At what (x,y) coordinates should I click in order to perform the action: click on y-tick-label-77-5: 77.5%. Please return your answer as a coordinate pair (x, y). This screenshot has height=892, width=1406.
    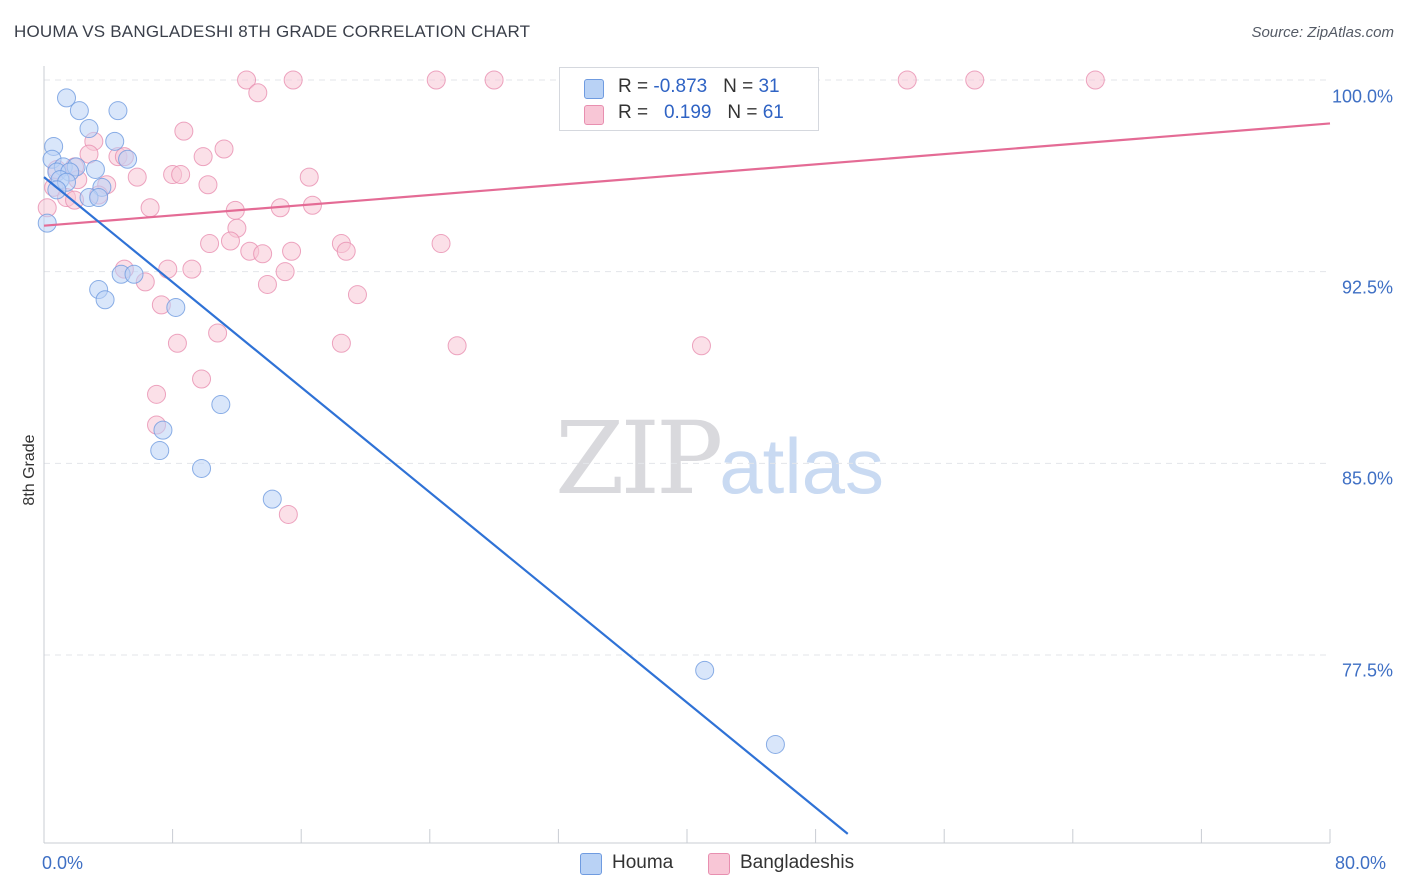
    Looking at the image, I should click on (1367, 670).